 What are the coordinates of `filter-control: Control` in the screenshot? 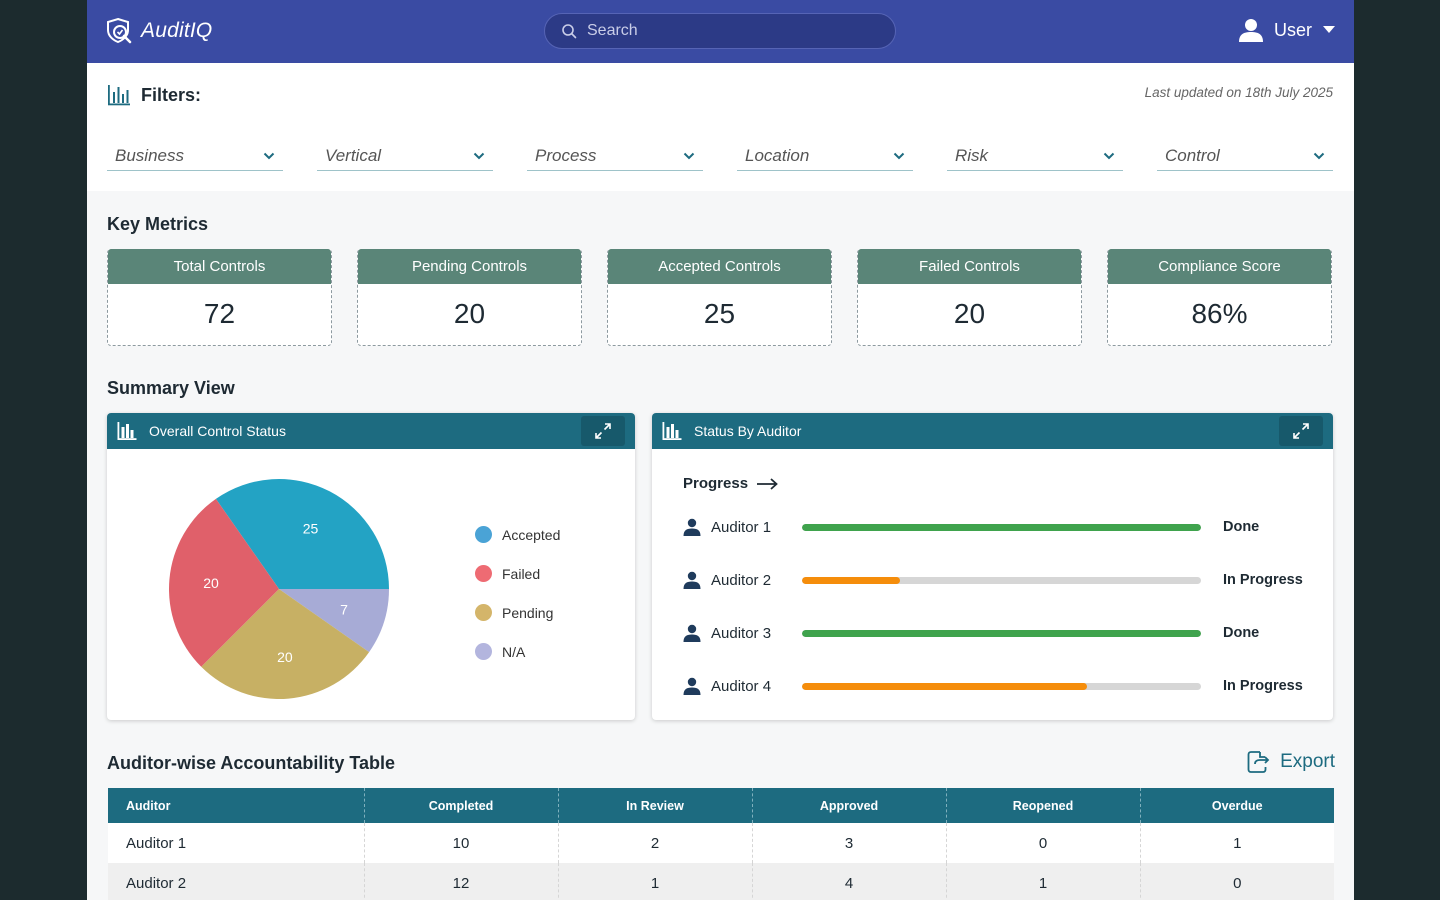 It's located at (1245, 156).